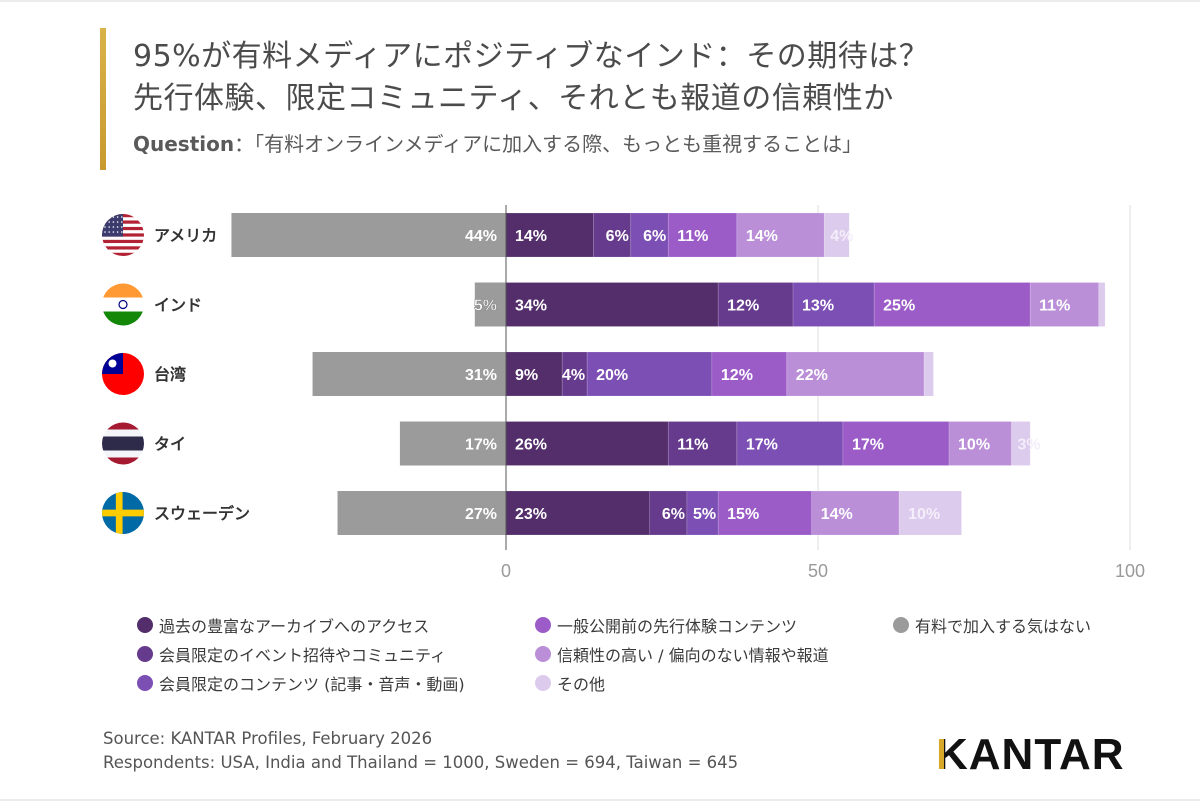 This screenshot has width=1200, height=801. Describe the element at coordinates (762, 236) in the screenshot. I see `bar-label-s4-r0: 14%` at that location.